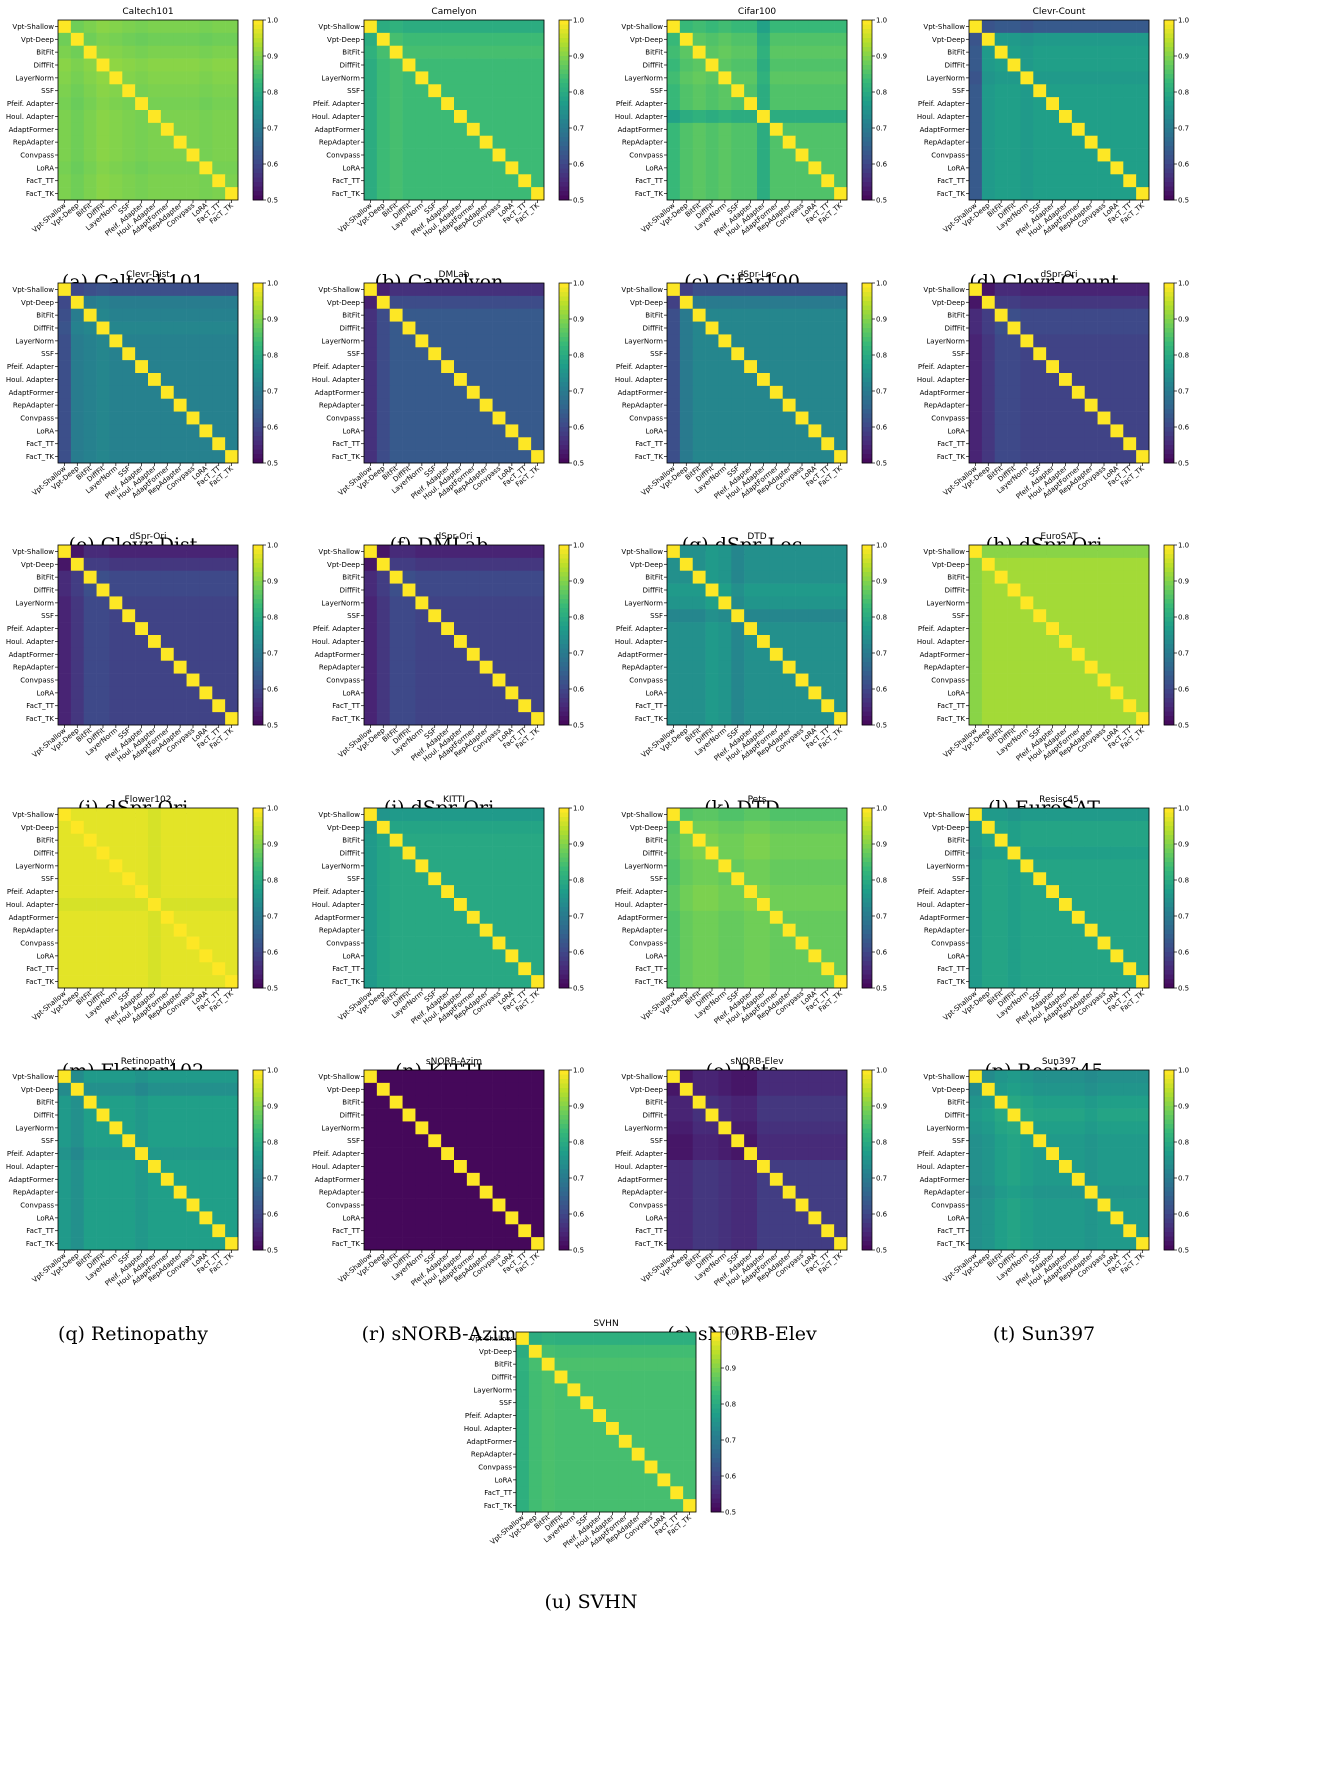  I want to click on y-tick-label: FacT_TK, so click(951, 982).